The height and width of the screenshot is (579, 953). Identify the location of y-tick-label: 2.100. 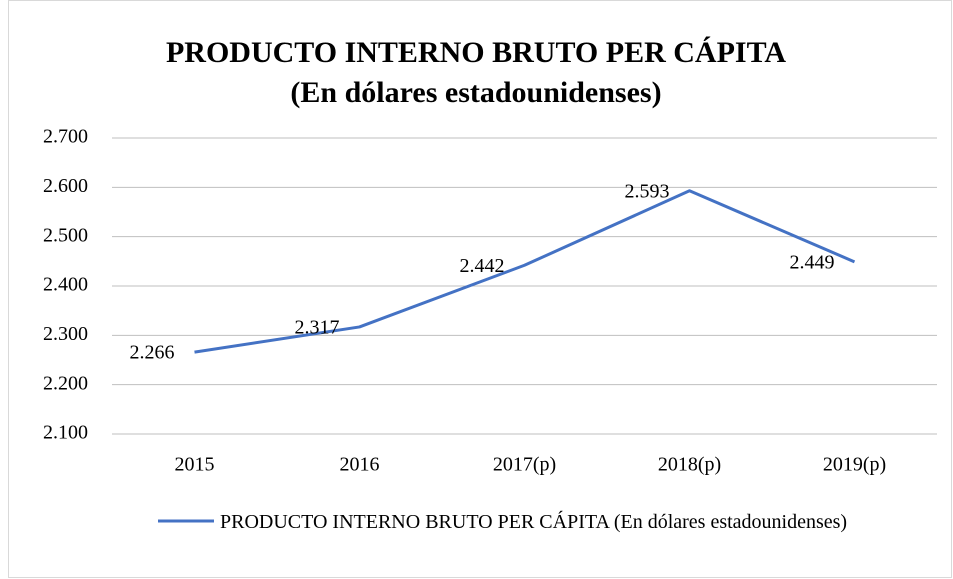
(65, 433).